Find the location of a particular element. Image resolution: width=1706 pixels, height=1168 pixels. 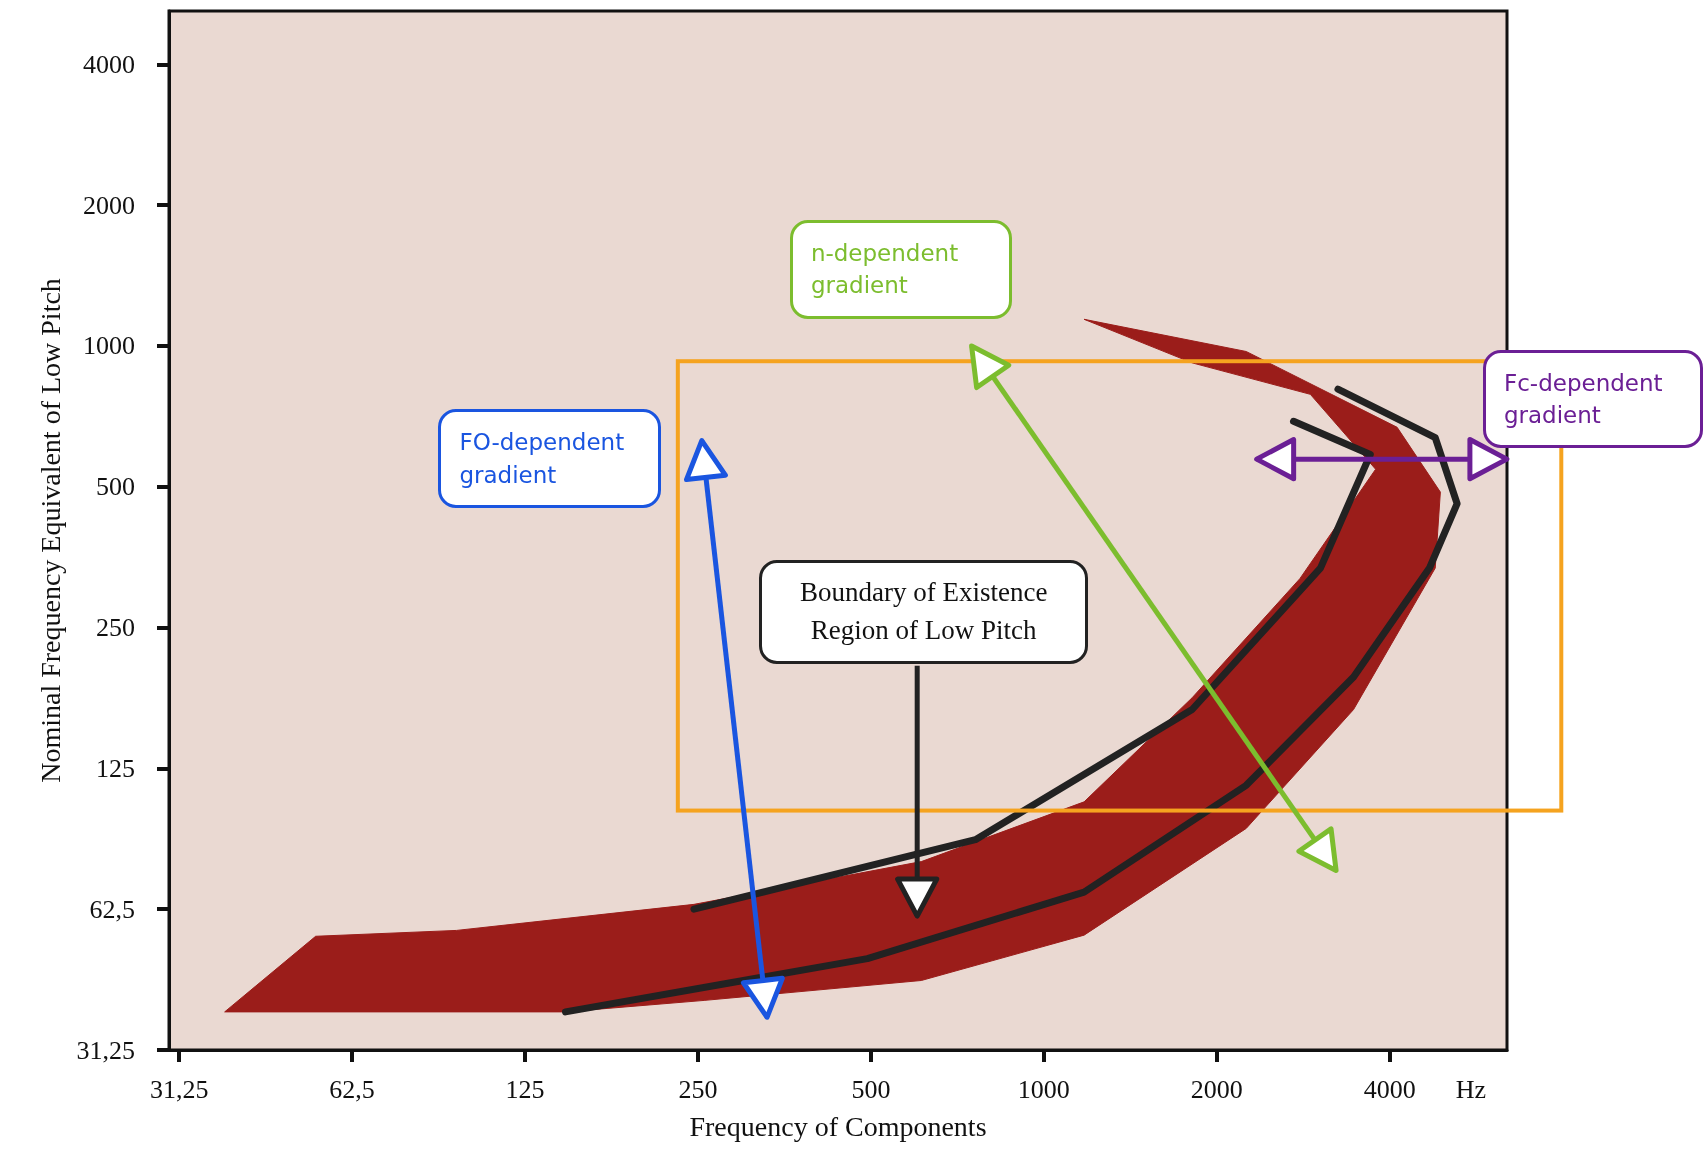

y-tick-label: 1000 is located at coordinates (109, 346).